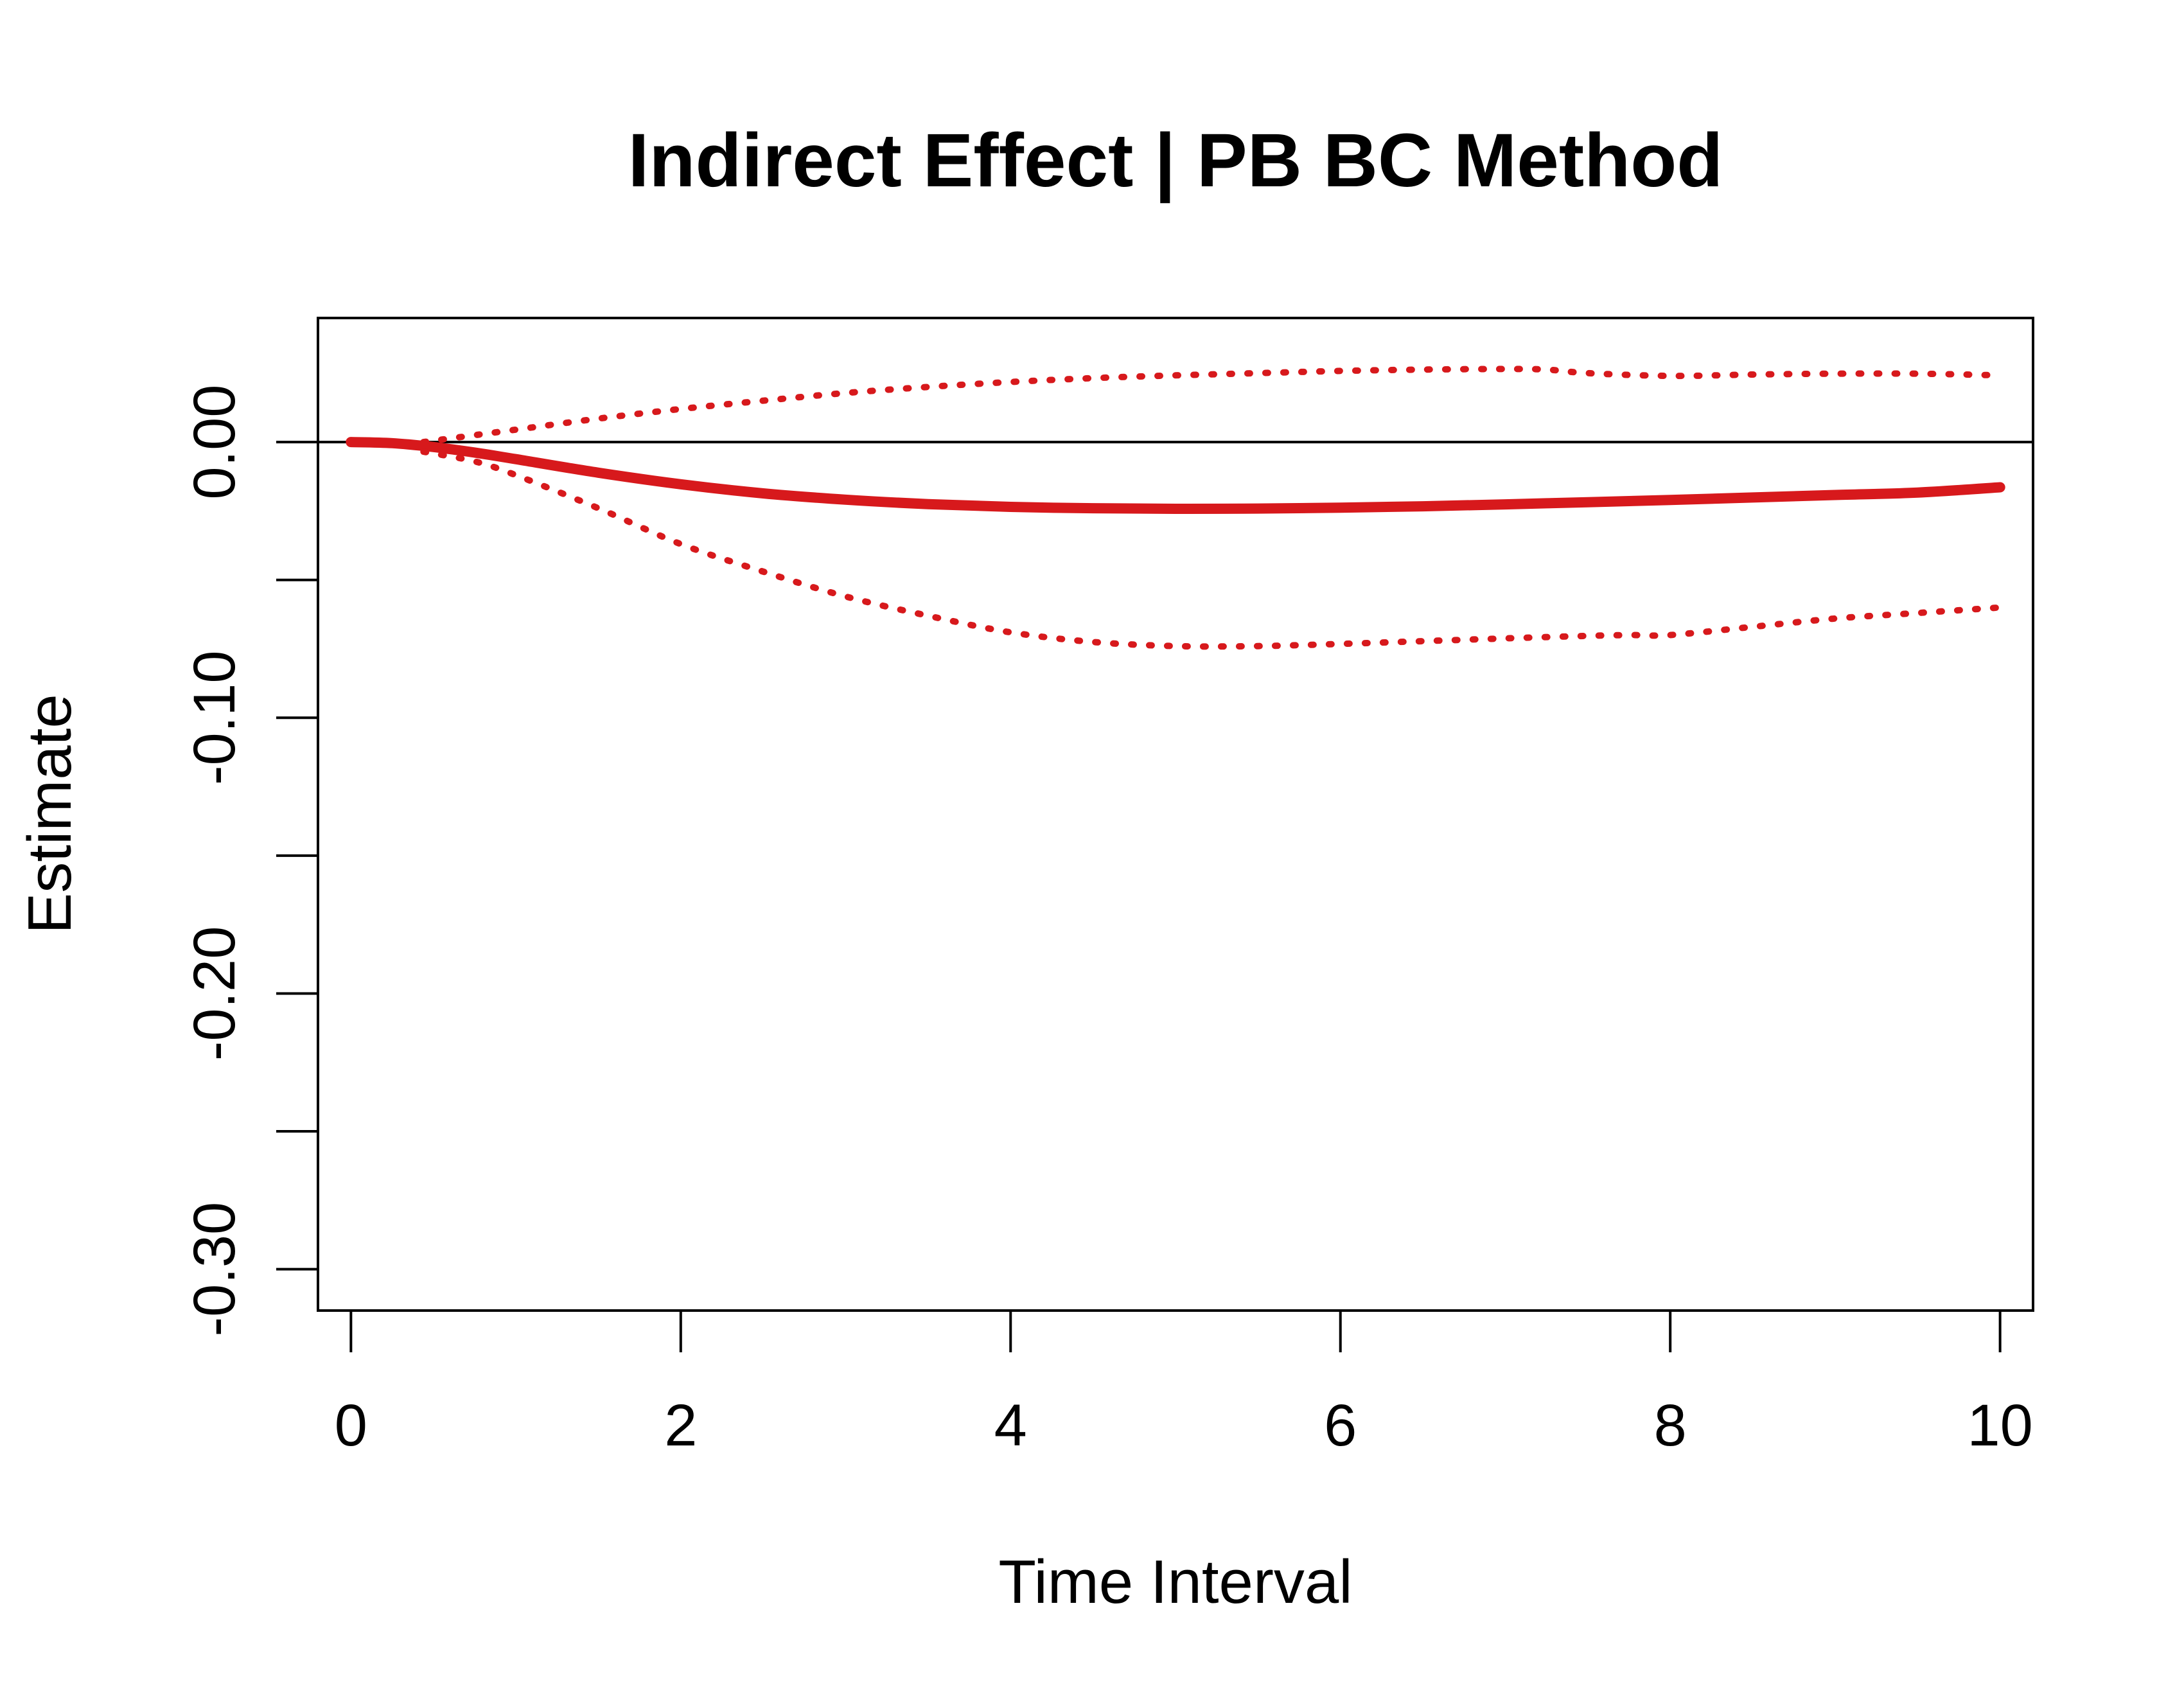  I want to click on y-tick-label: 0.00, so click(214, 442).